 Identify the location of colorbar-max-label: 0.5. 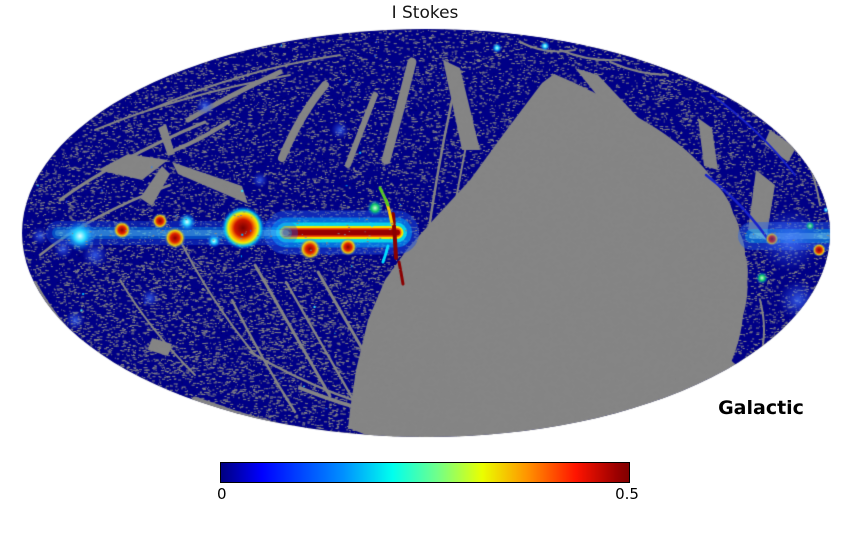
(627, 494).